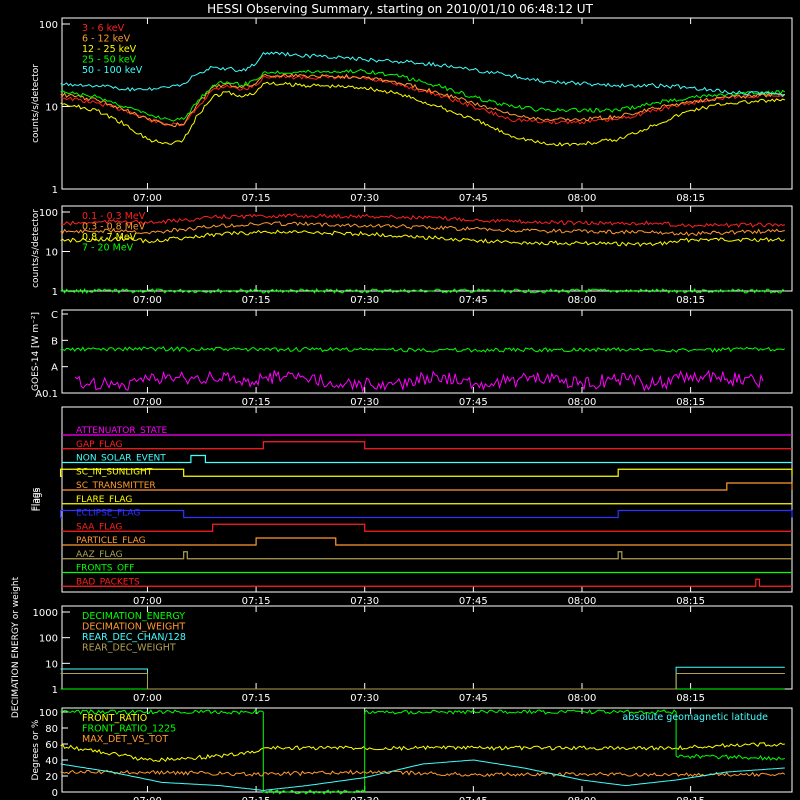  Describe the element at coordinates (582, 698) in the screenshot. I see `decimation-x-tick-label: 08:00` at that location.